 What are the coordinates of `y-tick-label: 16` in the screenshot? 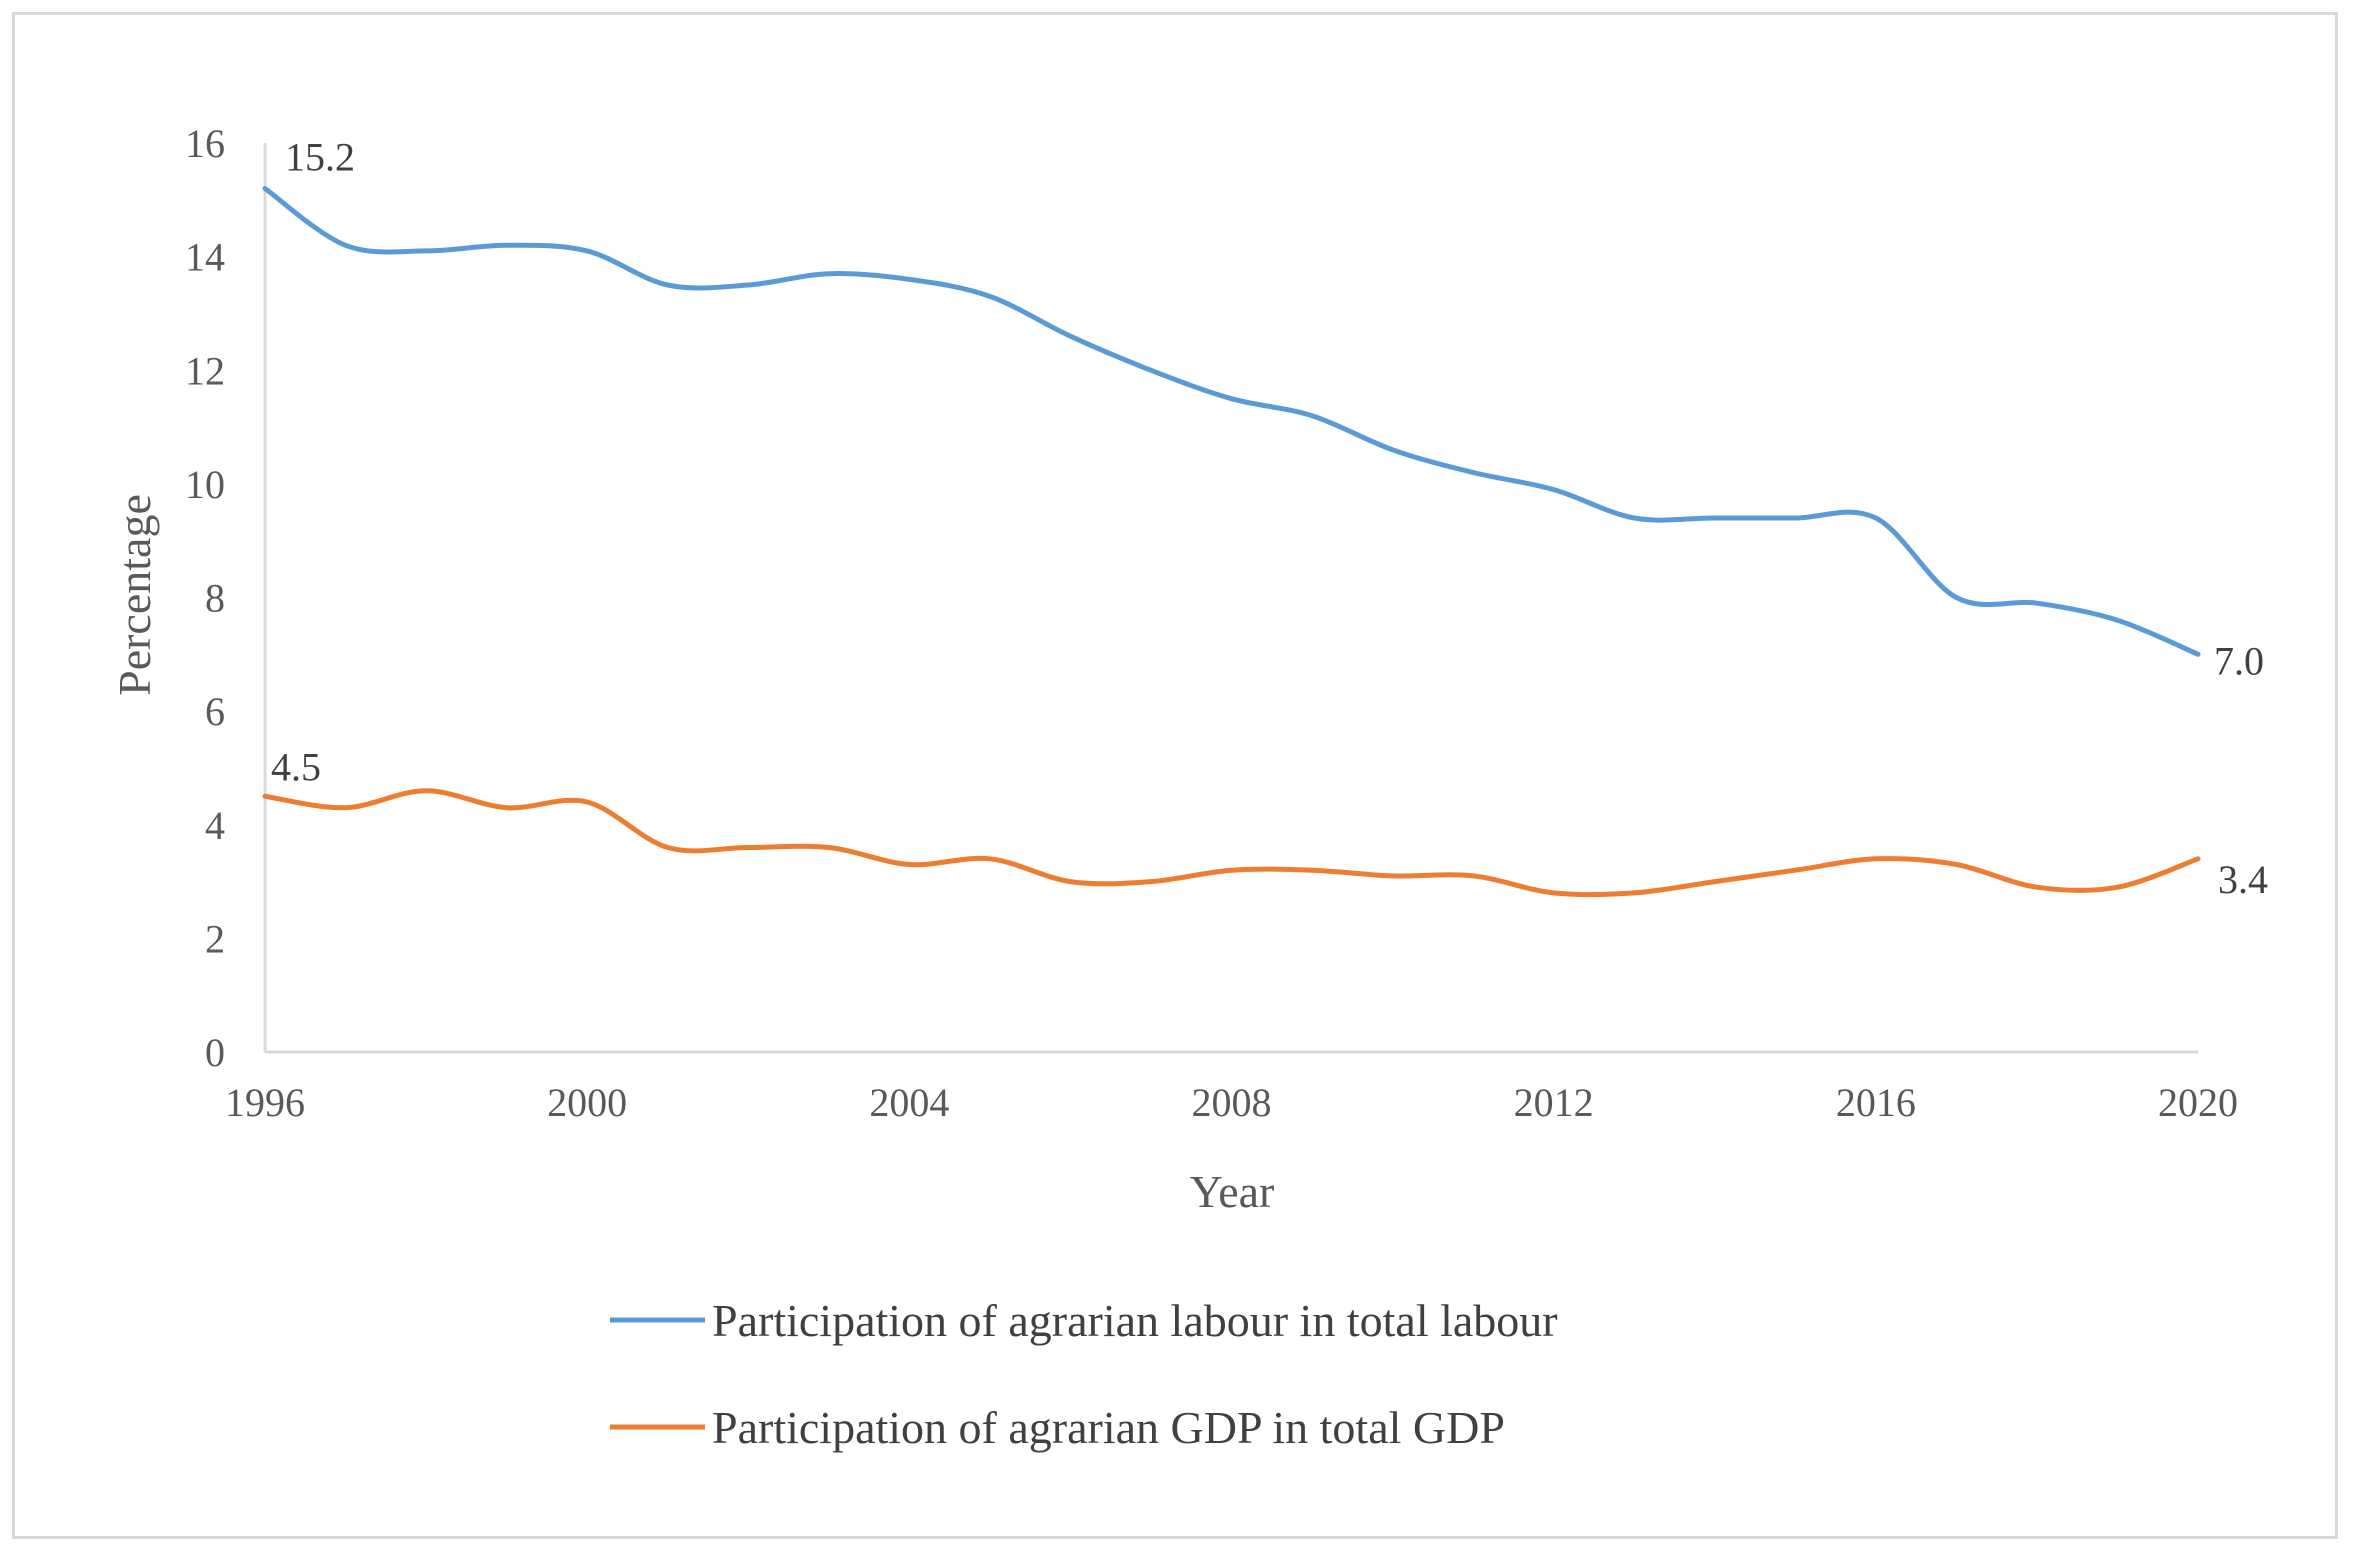 It's located at (205, 143).